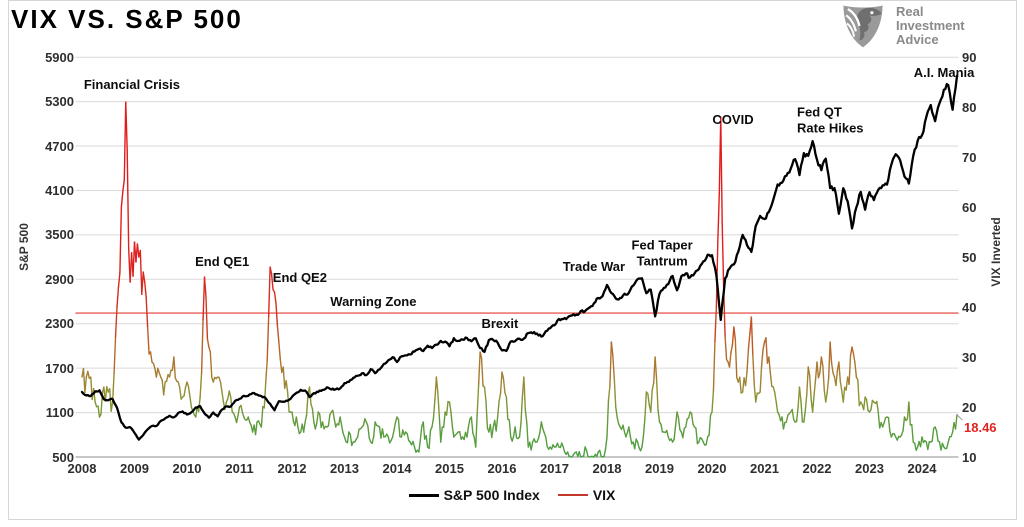 The width and height of the screenshot is (1024, 527). I want to click on sp500-line-swatch, so click(423, 495).